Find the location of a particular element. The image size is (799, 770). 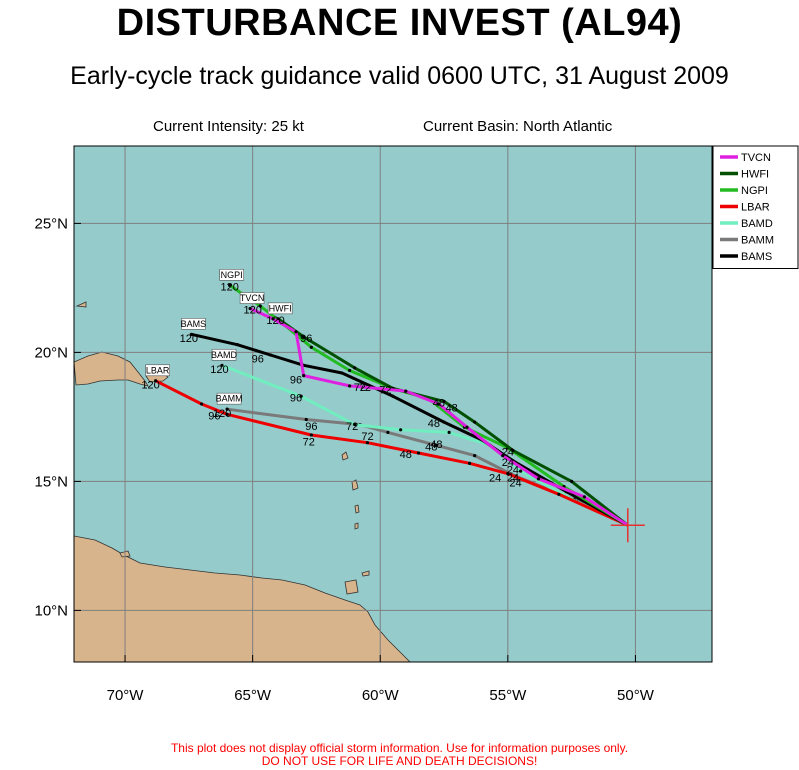

tag-text: BAMM is located at coordinates (229, 399).